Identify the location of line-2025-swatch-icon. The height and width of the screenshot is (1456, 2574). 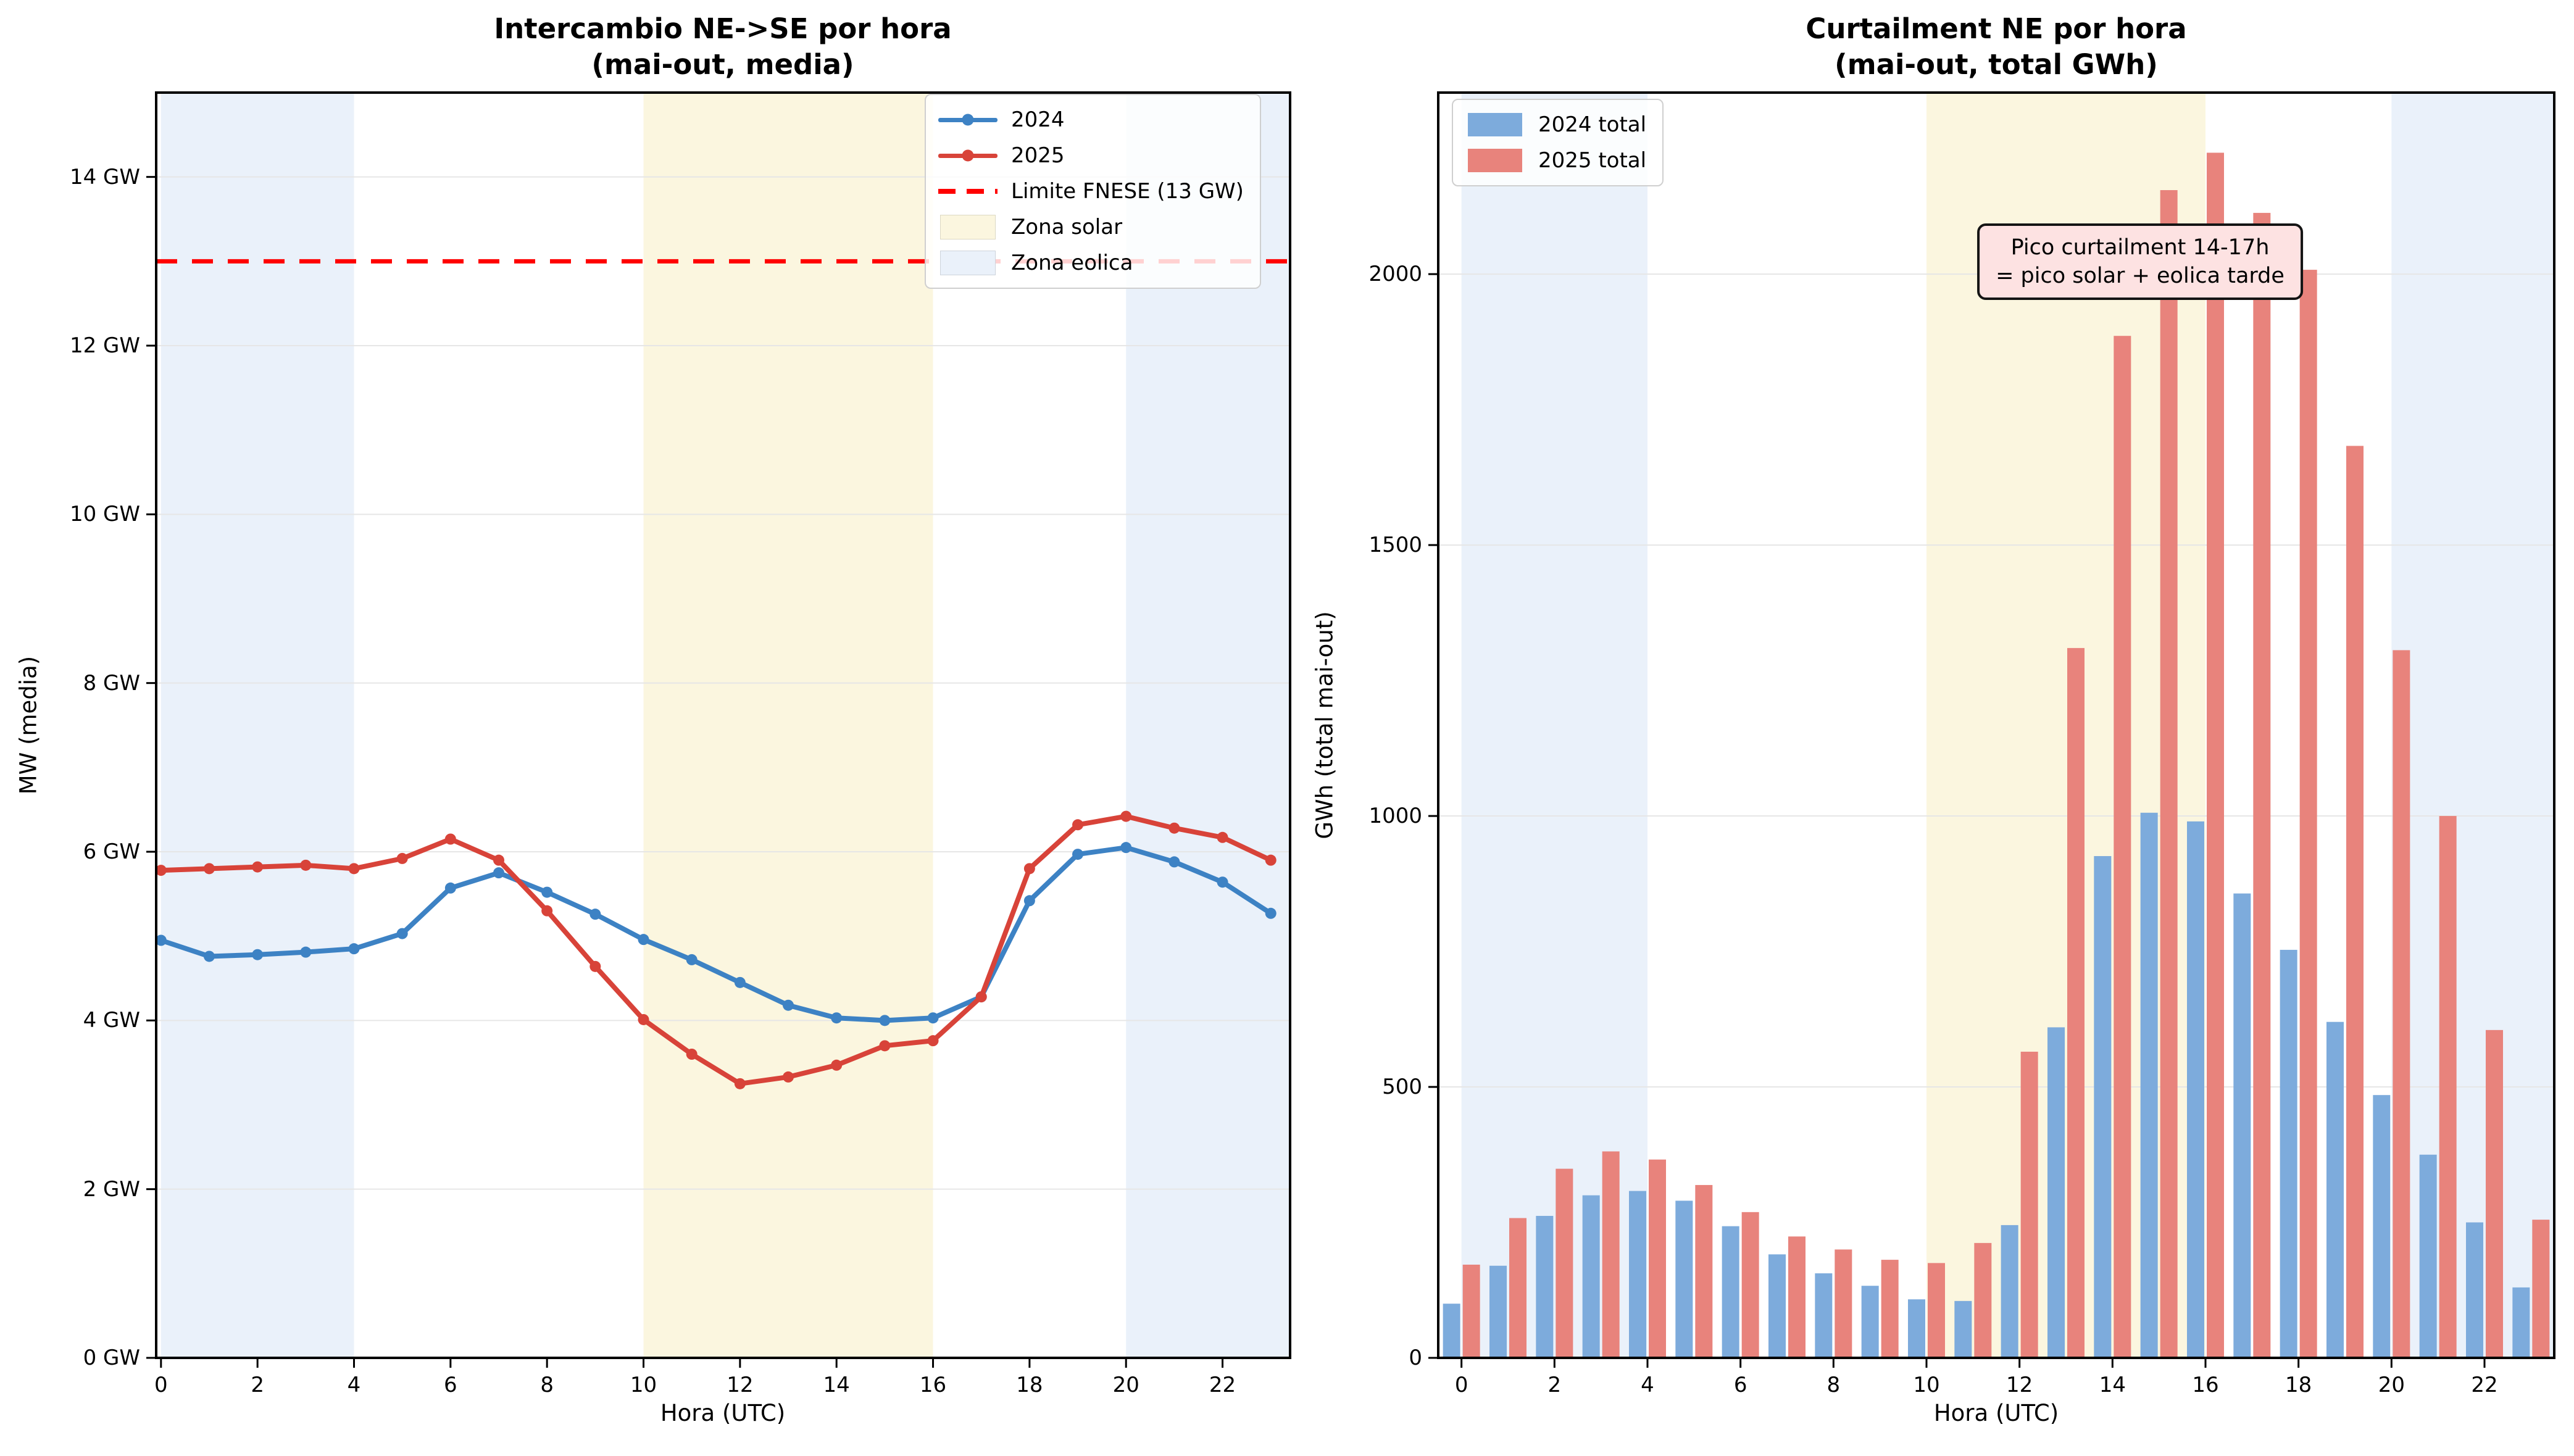
(968, 155).